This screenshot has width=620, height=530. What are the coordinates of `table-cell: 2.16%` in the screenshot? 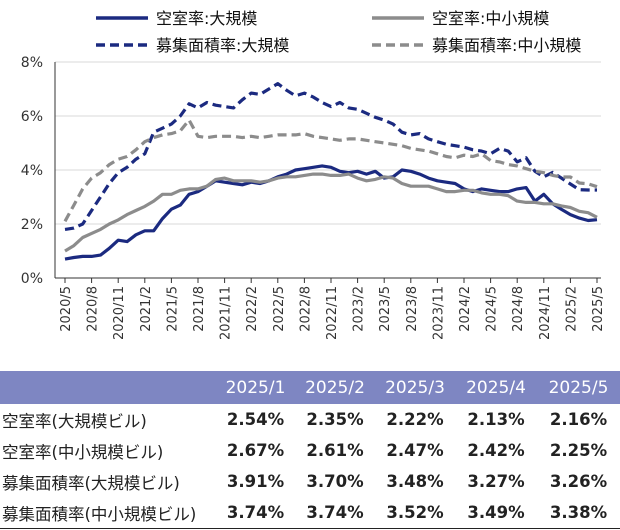 It's located at (578, 419).